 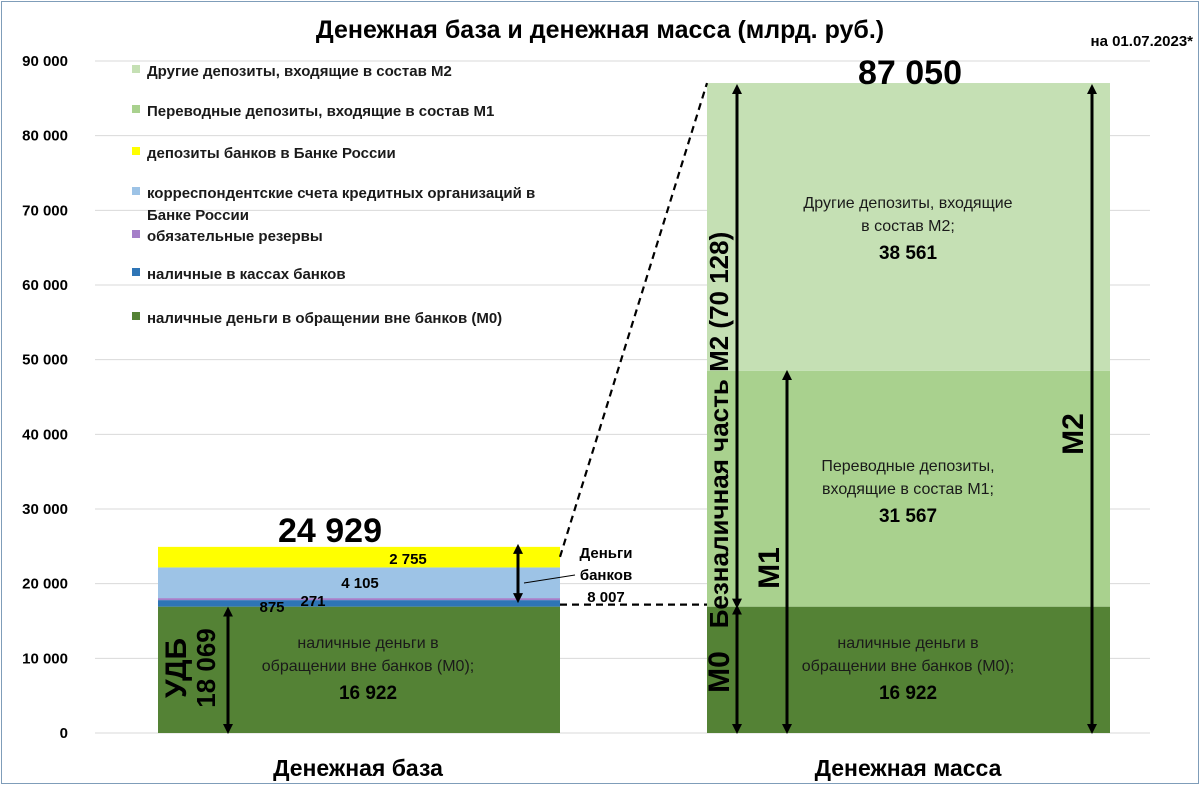 What do you see at coordinates (368, 666) in the screenshot?
I see `base-m0-label-line2: обращении вне банков (М0);` at bounding box center [368, 666].